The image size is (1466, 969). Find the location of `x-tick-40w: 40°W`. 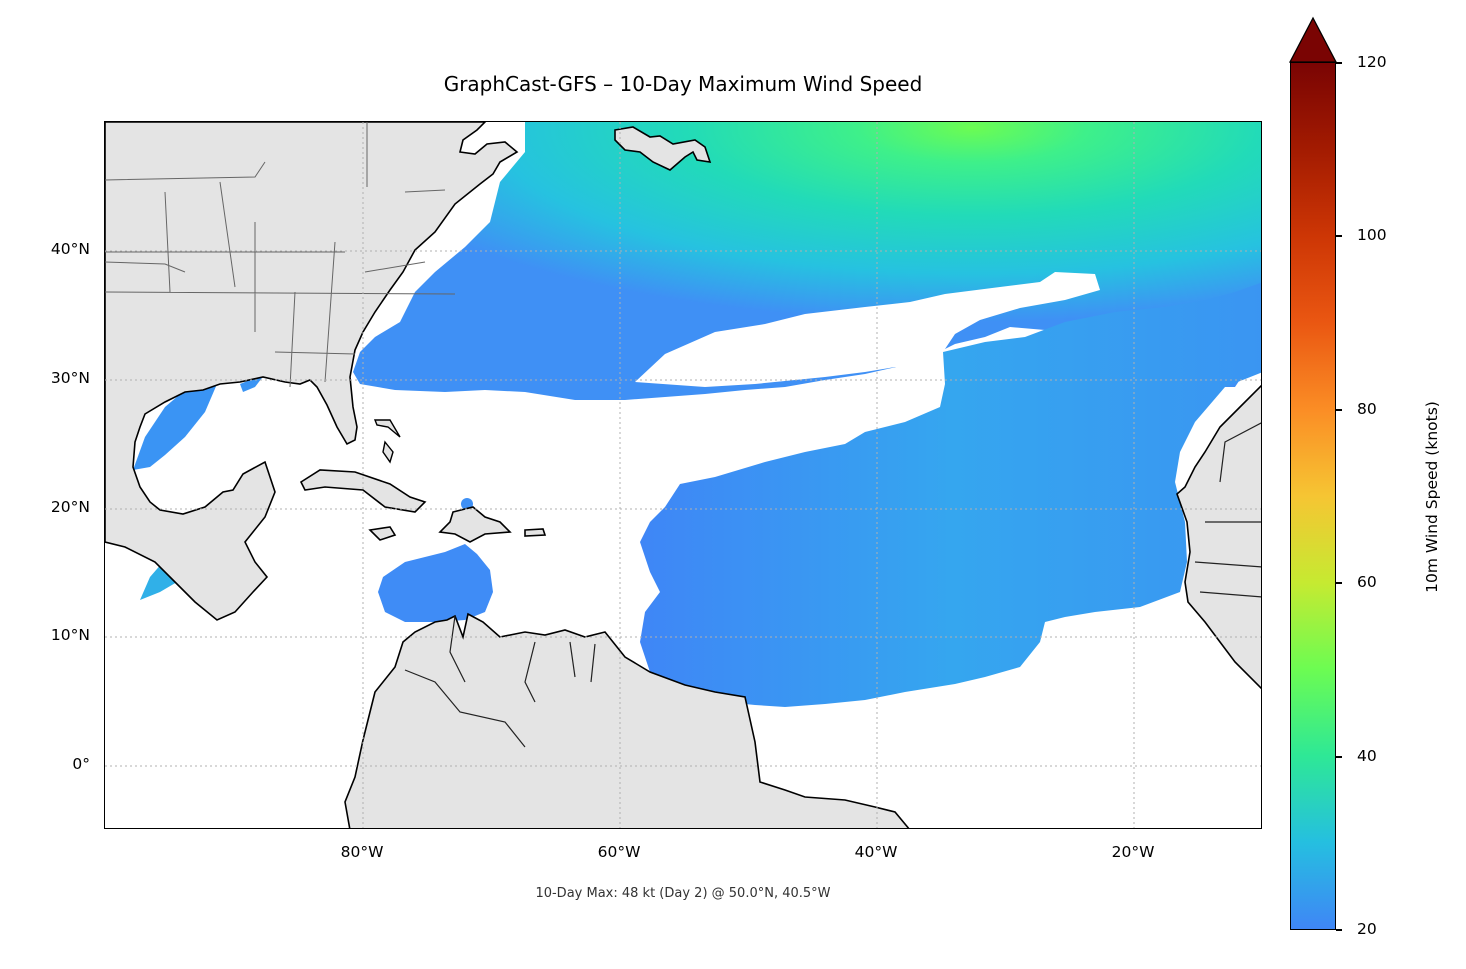

x-tick-40w: 40°W is located at coordinates (876, 852).